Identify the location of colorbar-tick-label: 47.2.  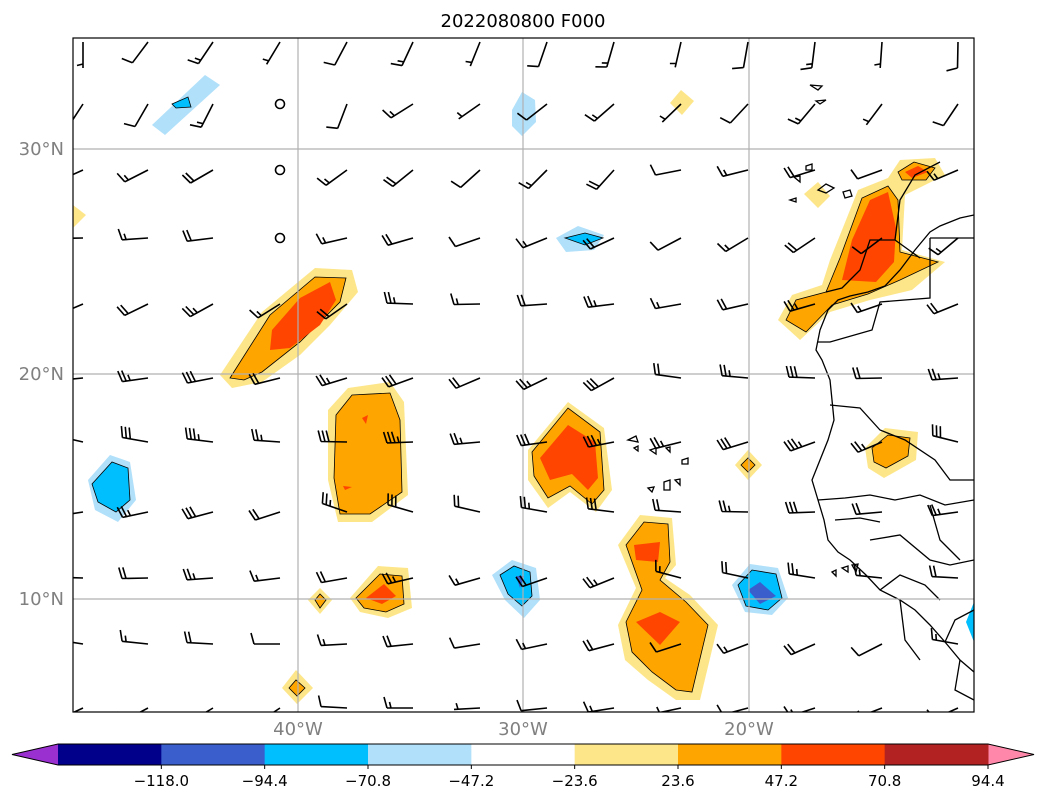
(781, 781).